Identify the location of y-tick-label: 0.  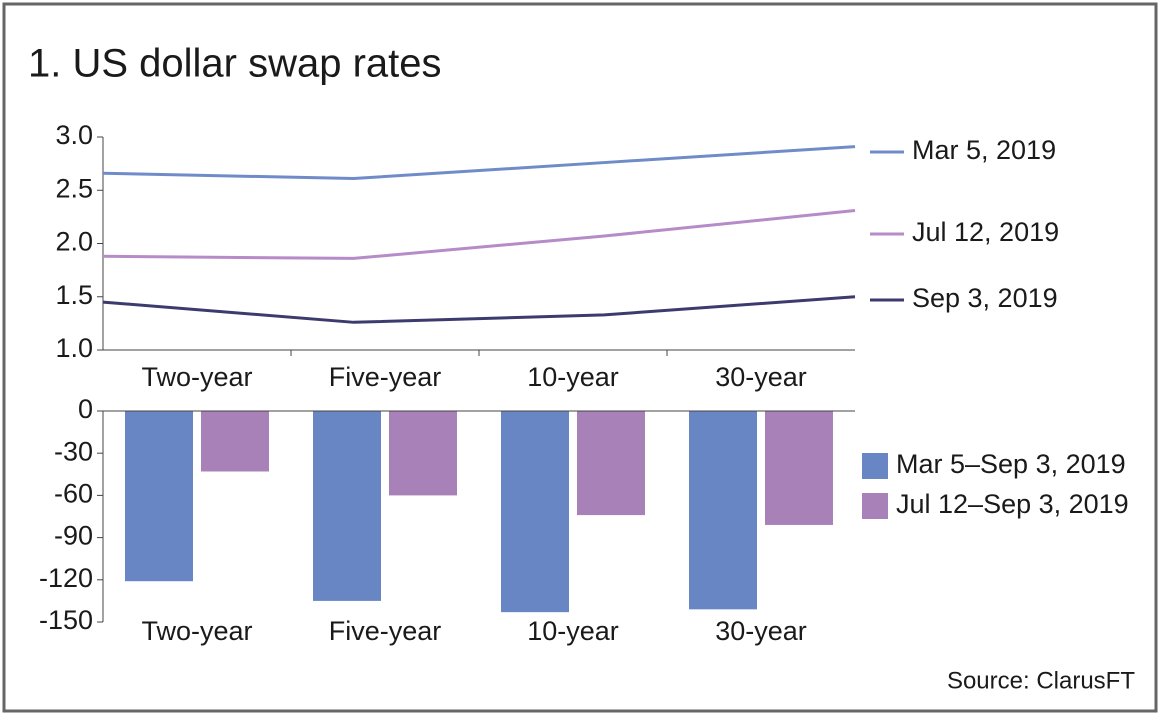
(85, 409).